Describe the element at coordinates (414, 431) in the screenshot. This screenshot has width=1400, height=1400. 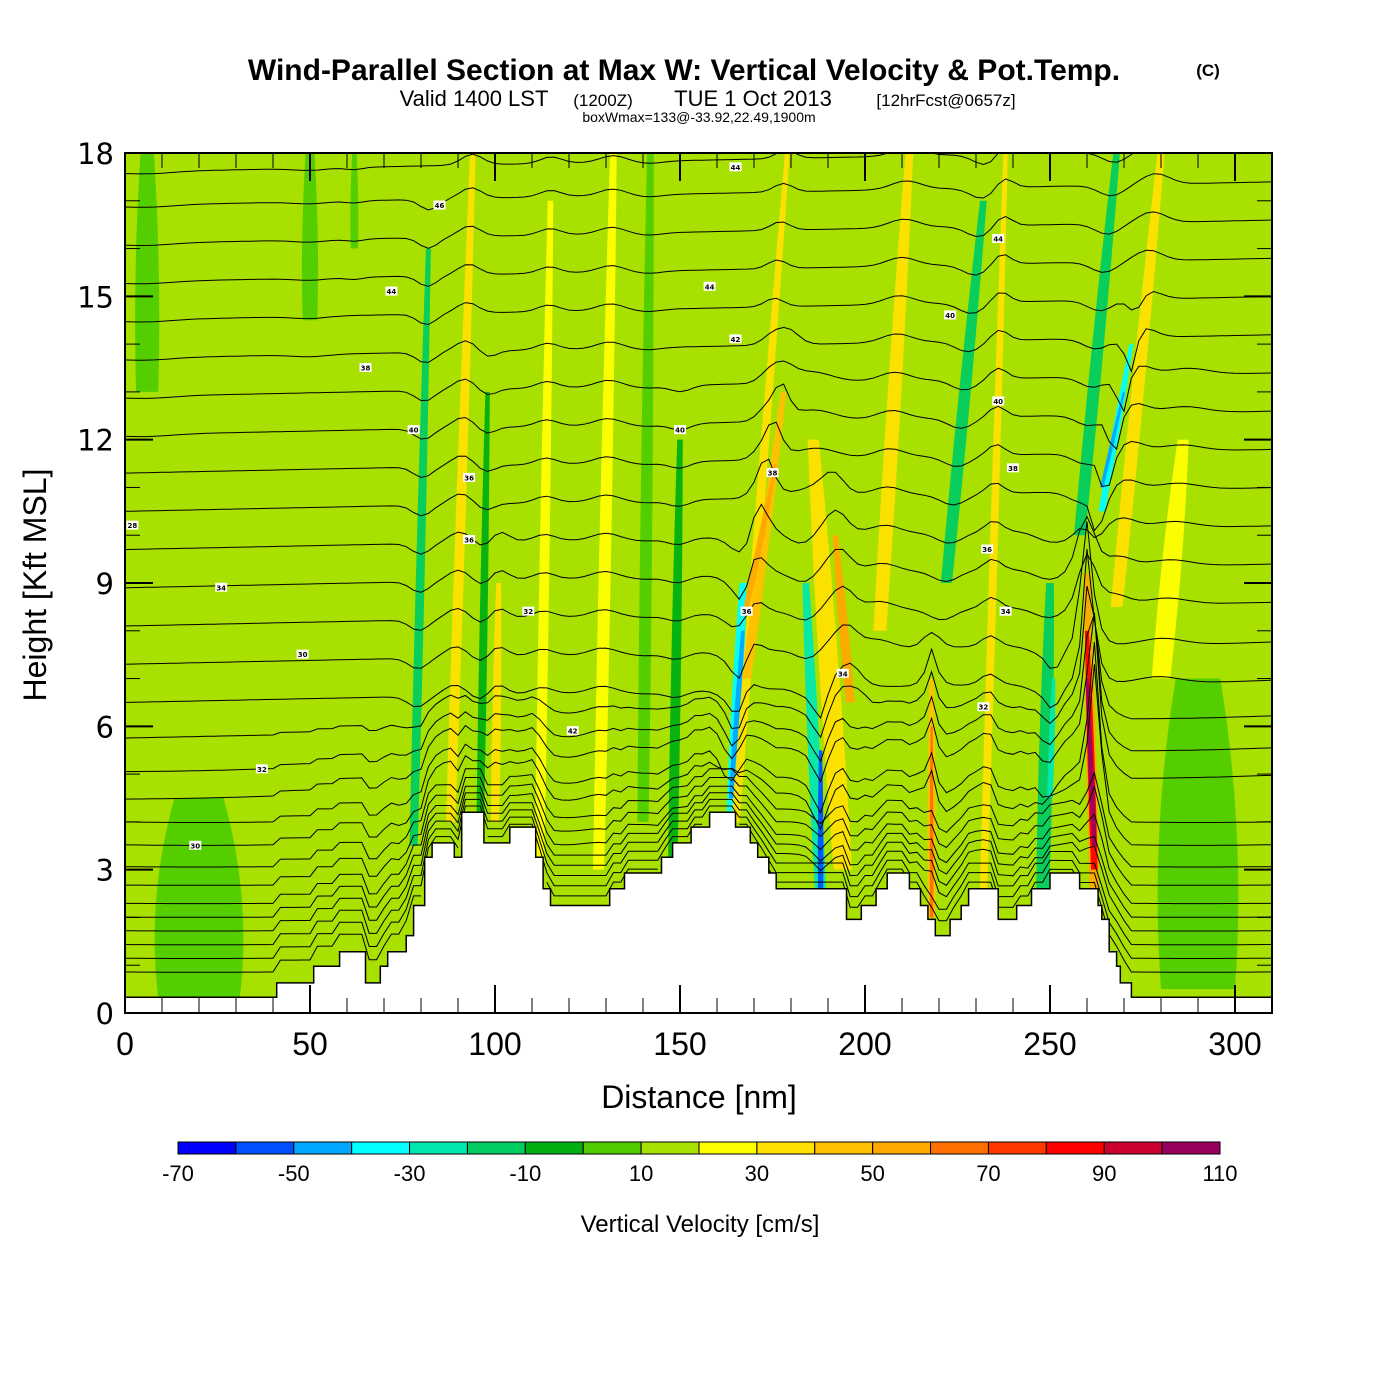
I see `svg-text: 40` at that location.